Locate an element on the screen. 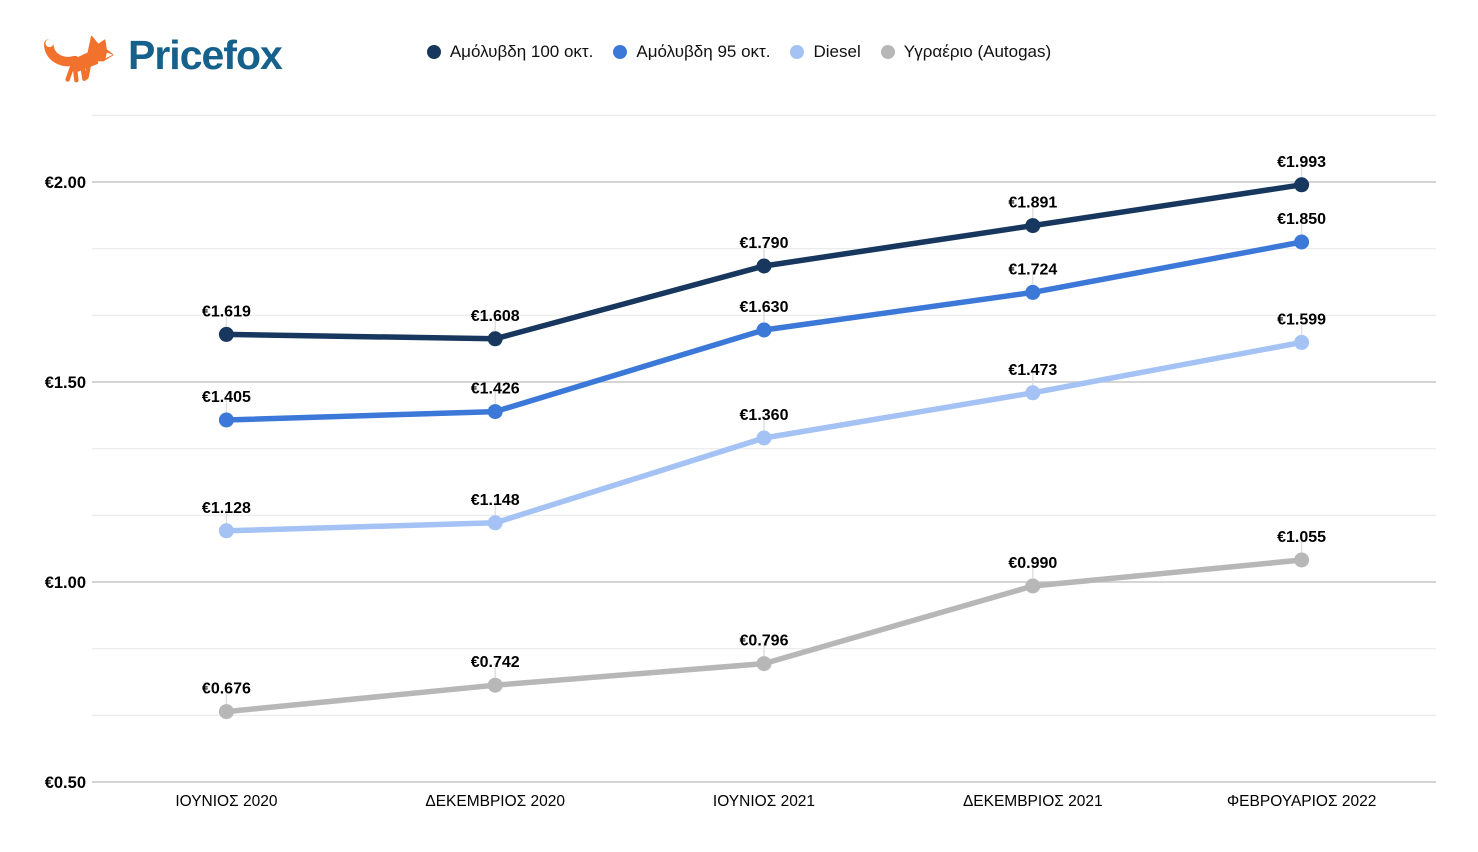 The image size is (1478, 852). x-axis-label: ΙΟΥΝΙΟΣ 2021 is located at coordinates (764, 801).